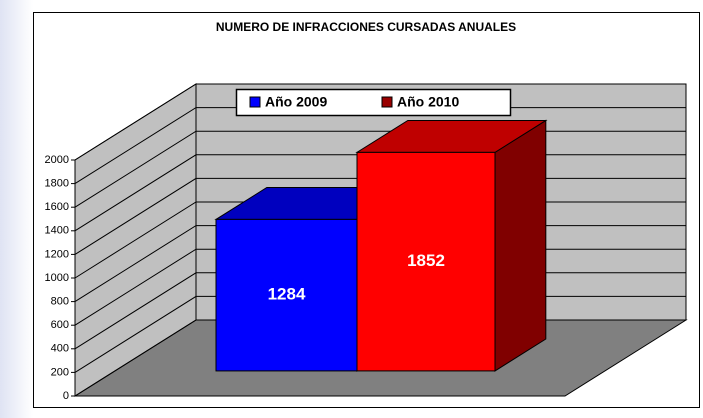 The height and width of the screenshot is (418, 703). I want to click on y-tick-label: 400, so click(60, 349).